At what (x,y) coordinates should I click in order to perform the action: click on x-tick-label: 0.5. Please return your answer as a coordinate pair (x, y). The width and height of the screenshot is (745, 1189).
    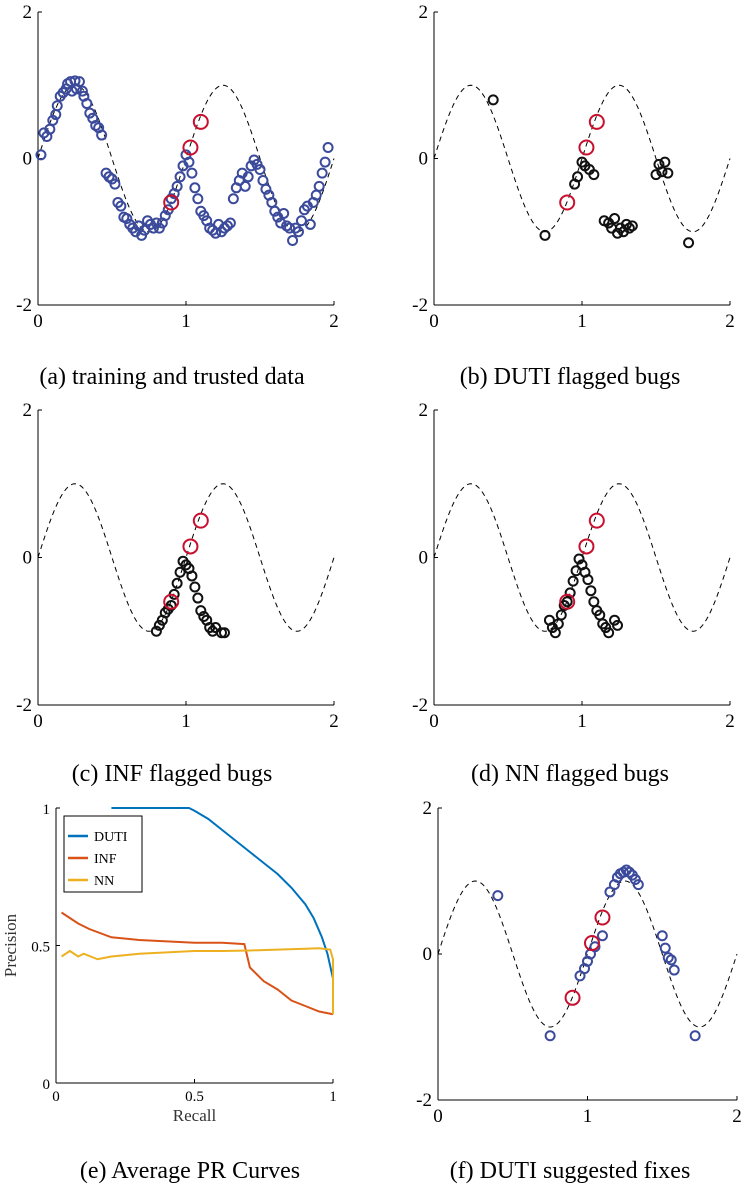
    Looking at the image, I should click on (194, 1097).